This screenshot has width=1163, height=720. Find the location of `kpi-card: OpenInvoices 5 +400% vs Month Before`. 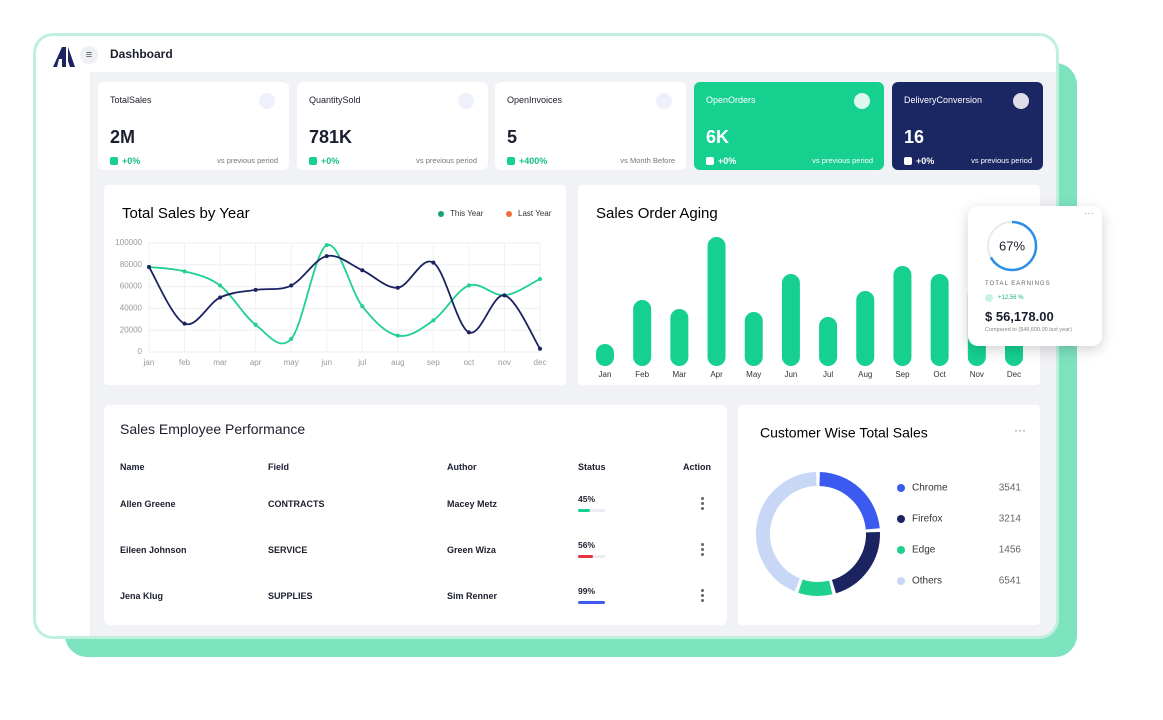

kpi-card: OpenInvoices 5 +400% vs Month Before is located at coordinates (590, 126).